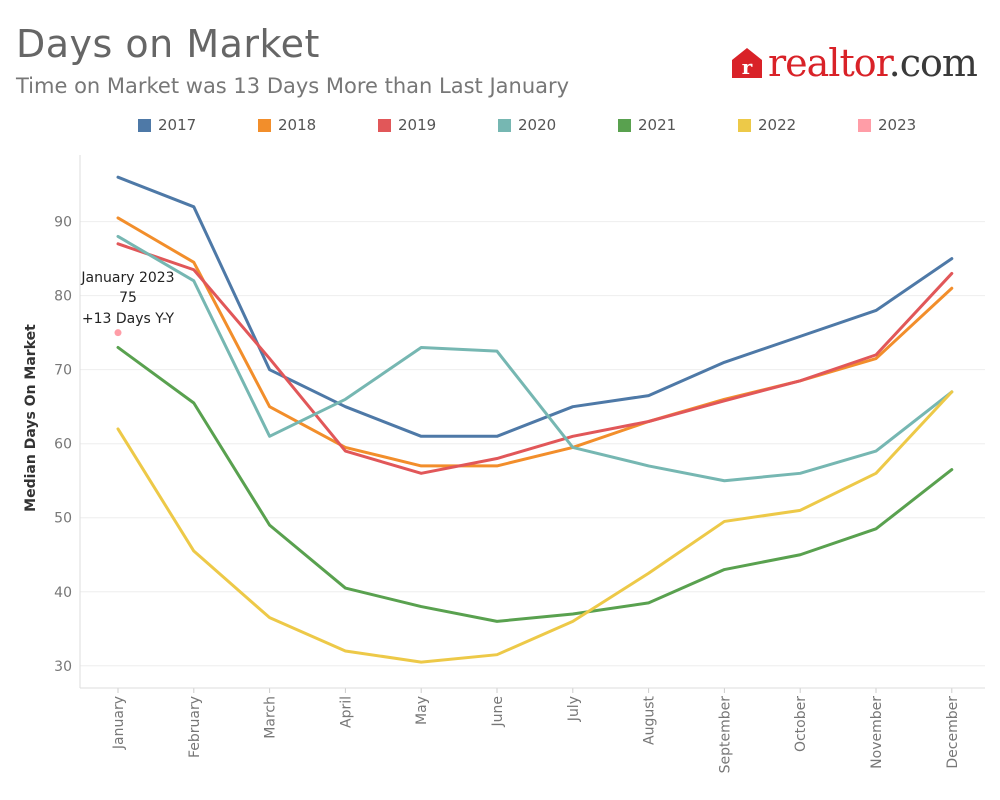  What do you see at coordinates (933, 63) in the screenshot?
I see `logo-text-dark: .com` at bounding box center [933, 63].